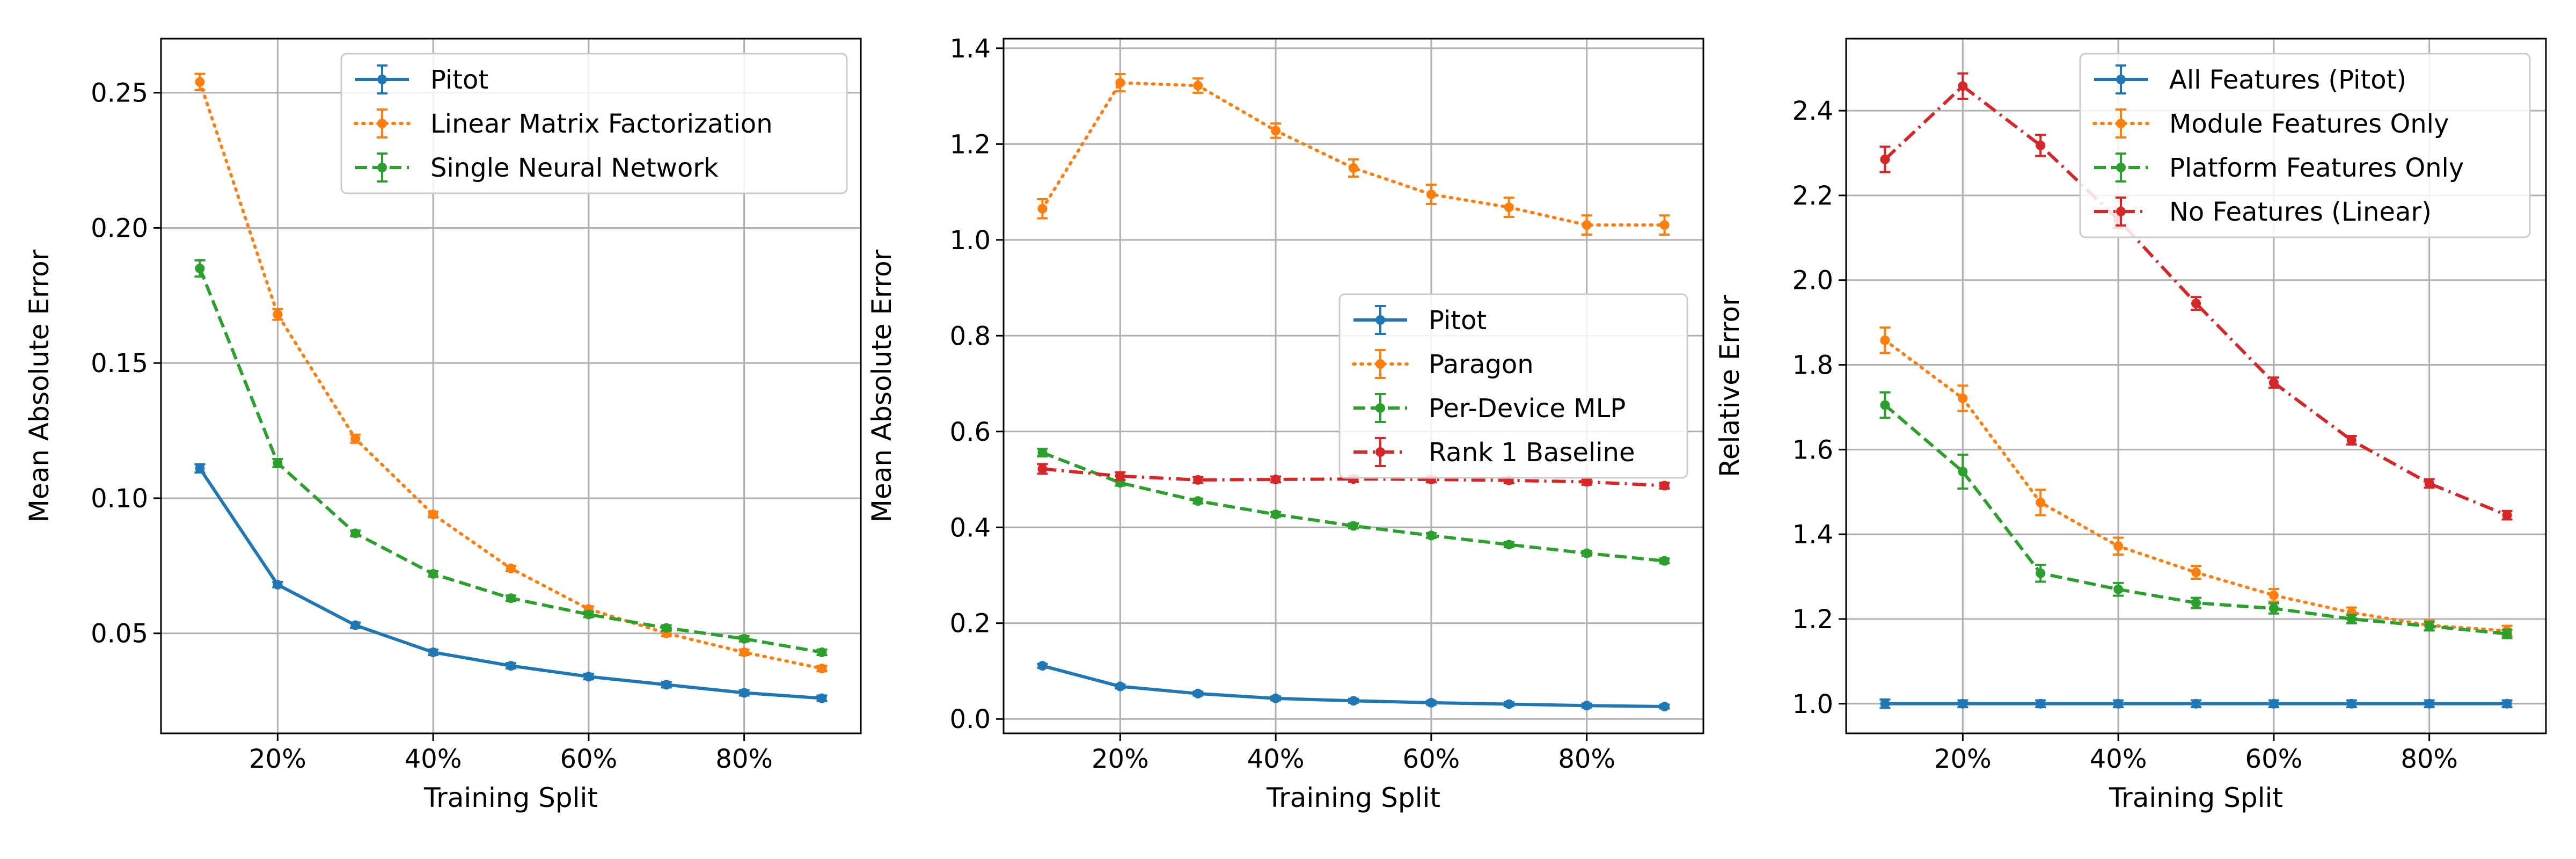 The image size is (2576, 859). What do you see at coordinates (119, 499) in the screenshot?
I see `y-tick-label: 0.10` at bounding box center [119, 499].